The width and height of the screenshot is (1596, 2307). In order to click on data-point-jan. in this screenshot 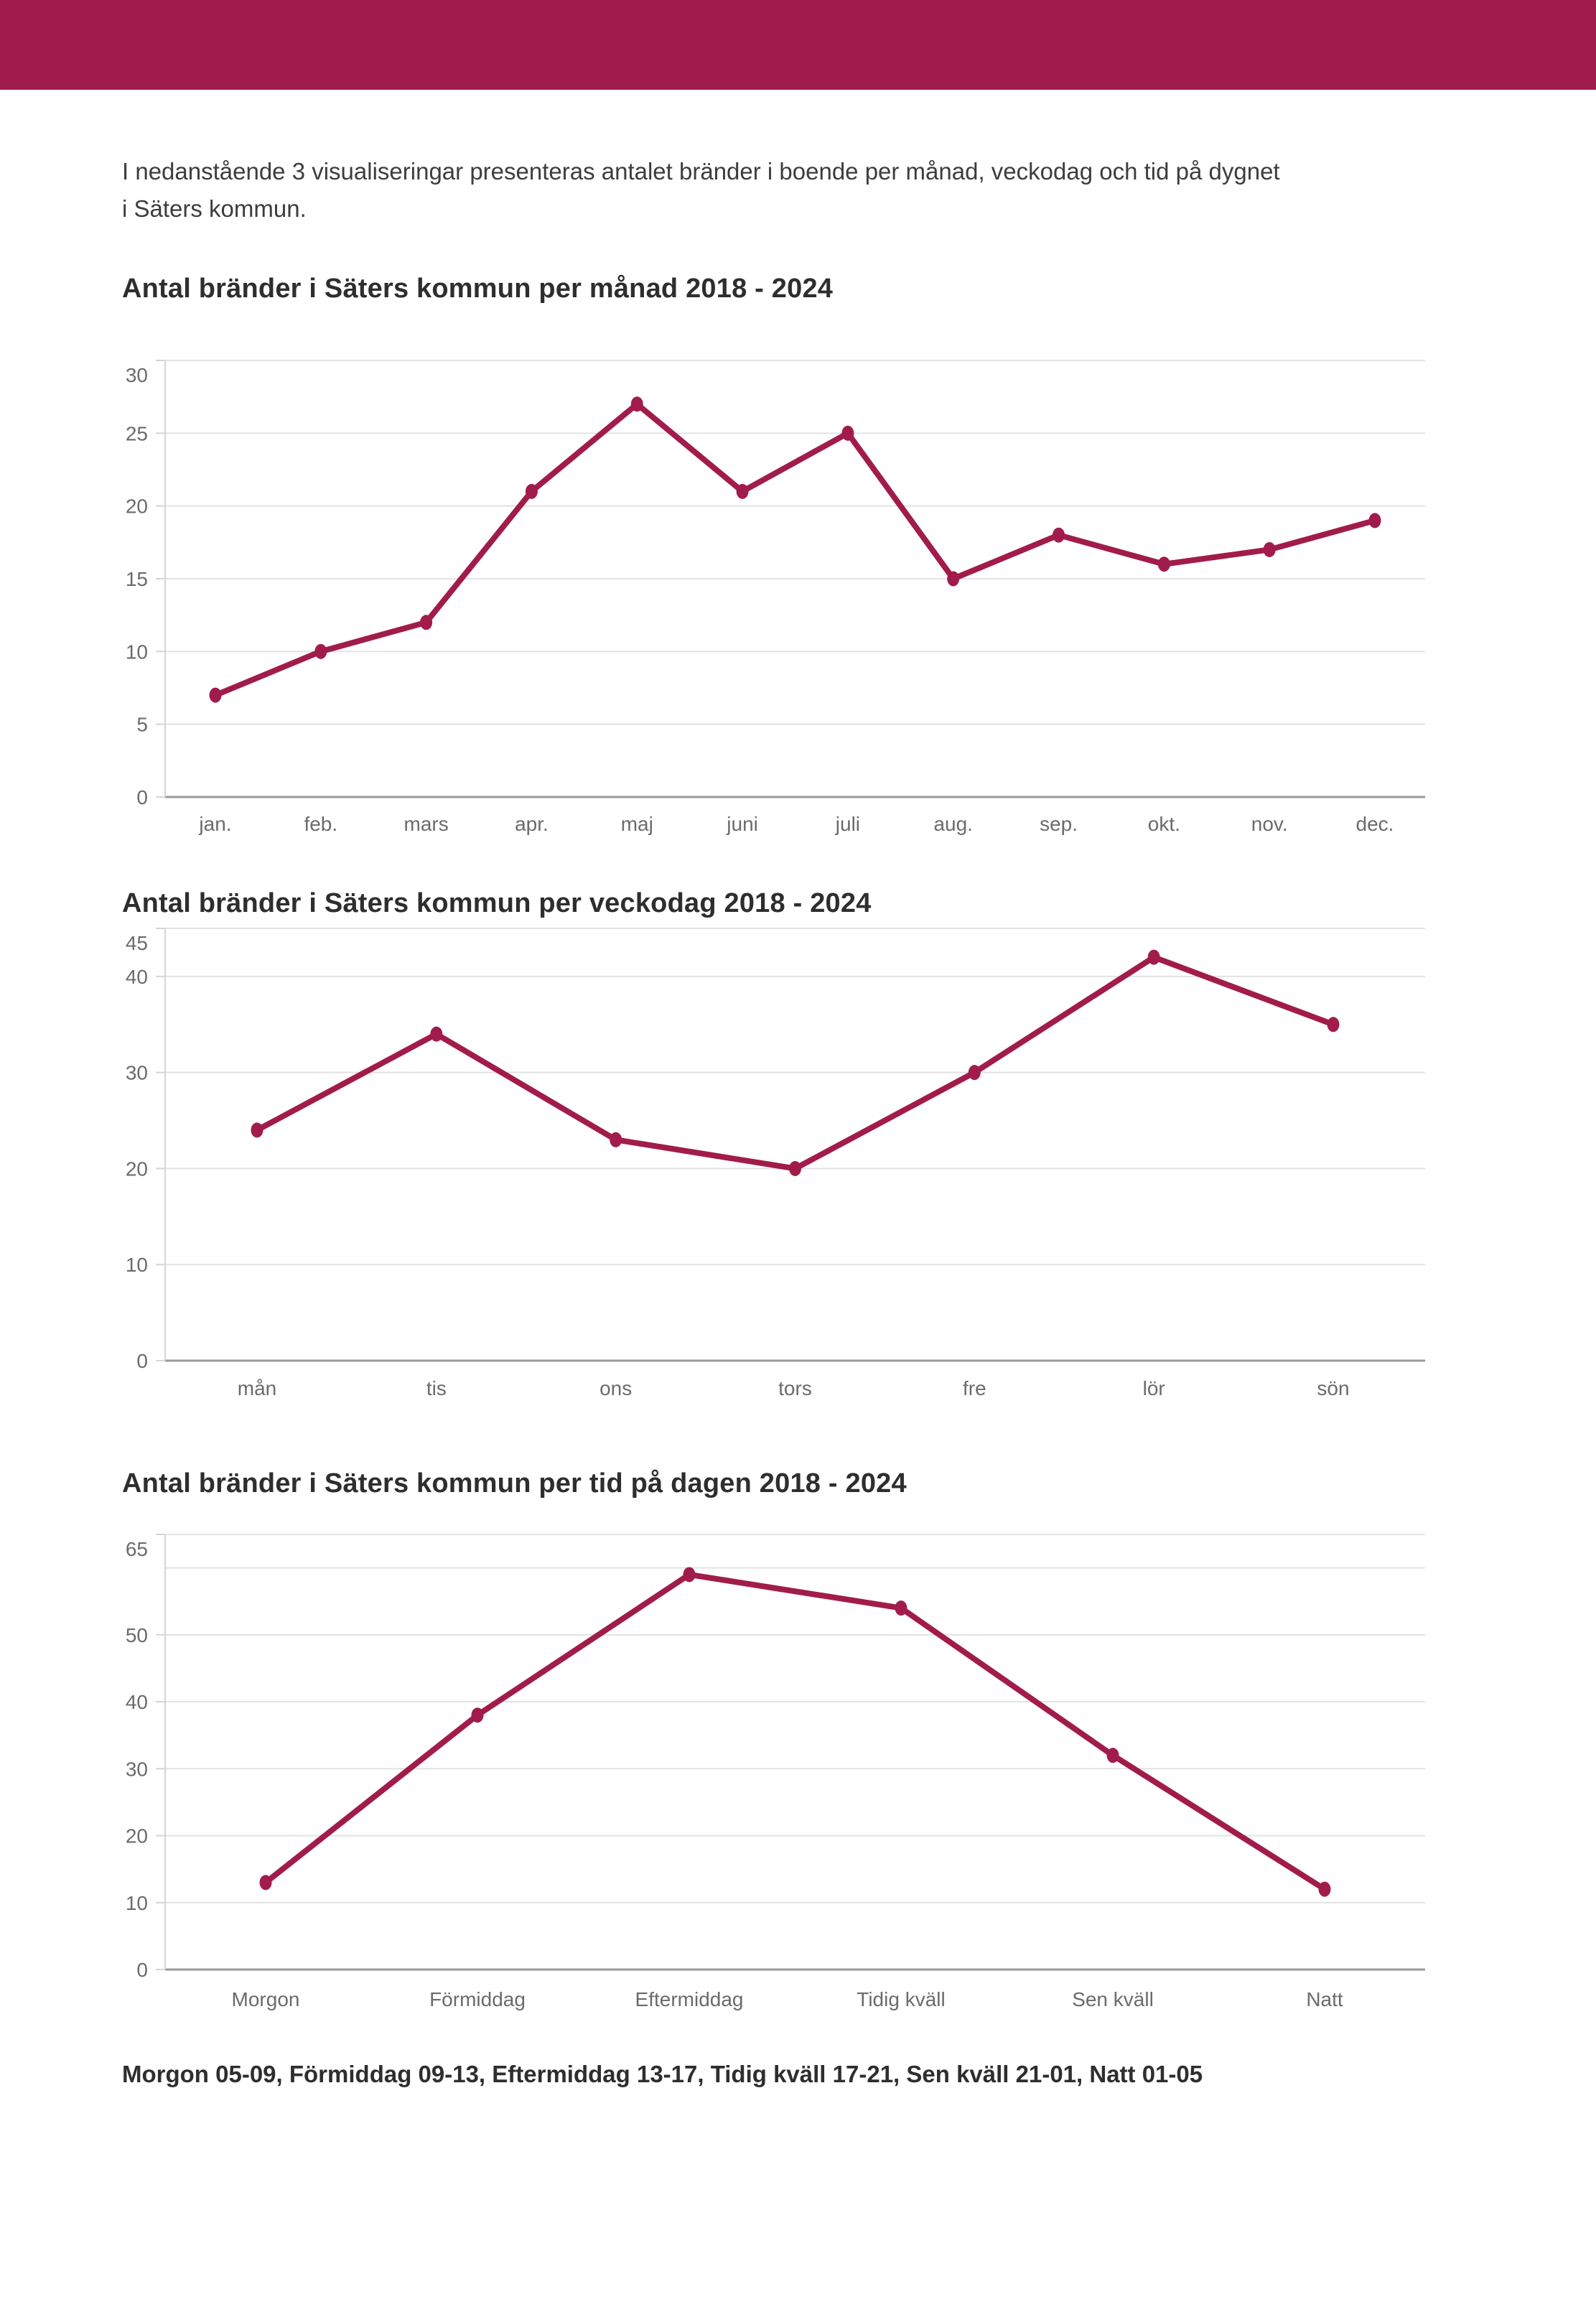, I will do `click(215, 695)`.